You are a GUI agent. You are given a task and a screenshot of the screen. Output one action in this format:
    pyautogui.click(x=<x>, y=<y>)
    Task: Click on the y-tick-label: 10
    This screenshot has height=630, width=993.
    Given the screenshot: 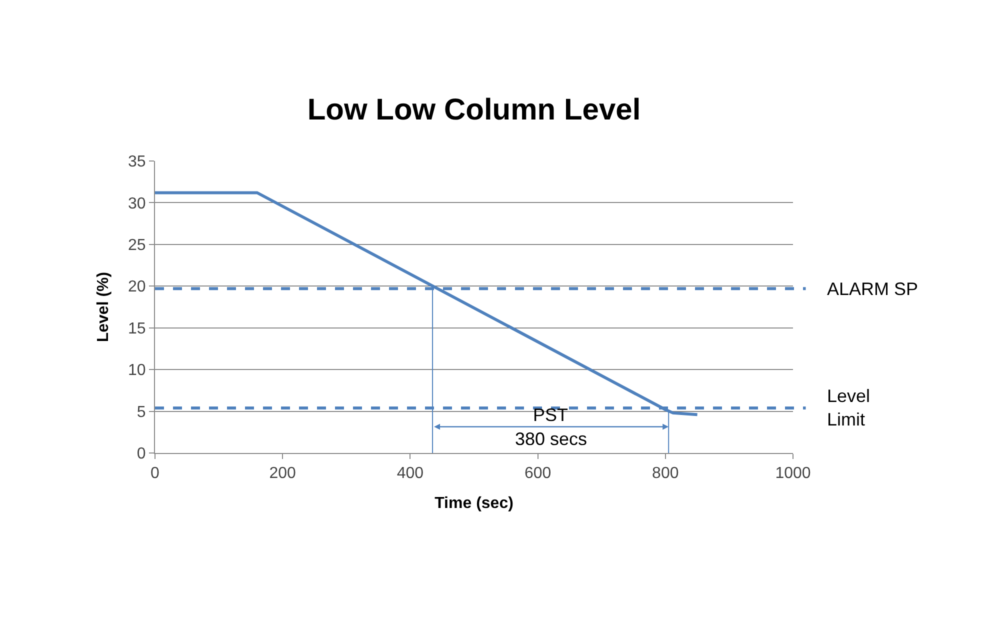 What is the action you would take?
    pyautogui.click(x=137, y=371)
    